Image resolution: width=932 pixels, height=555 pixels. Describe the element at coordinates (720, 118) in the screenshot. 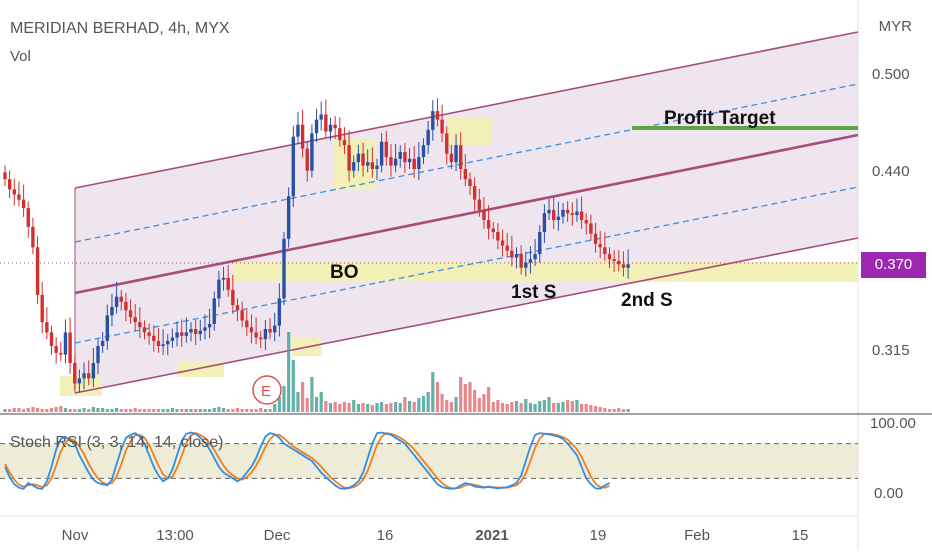

I see `profit-target-label: Profit Target` at that location.